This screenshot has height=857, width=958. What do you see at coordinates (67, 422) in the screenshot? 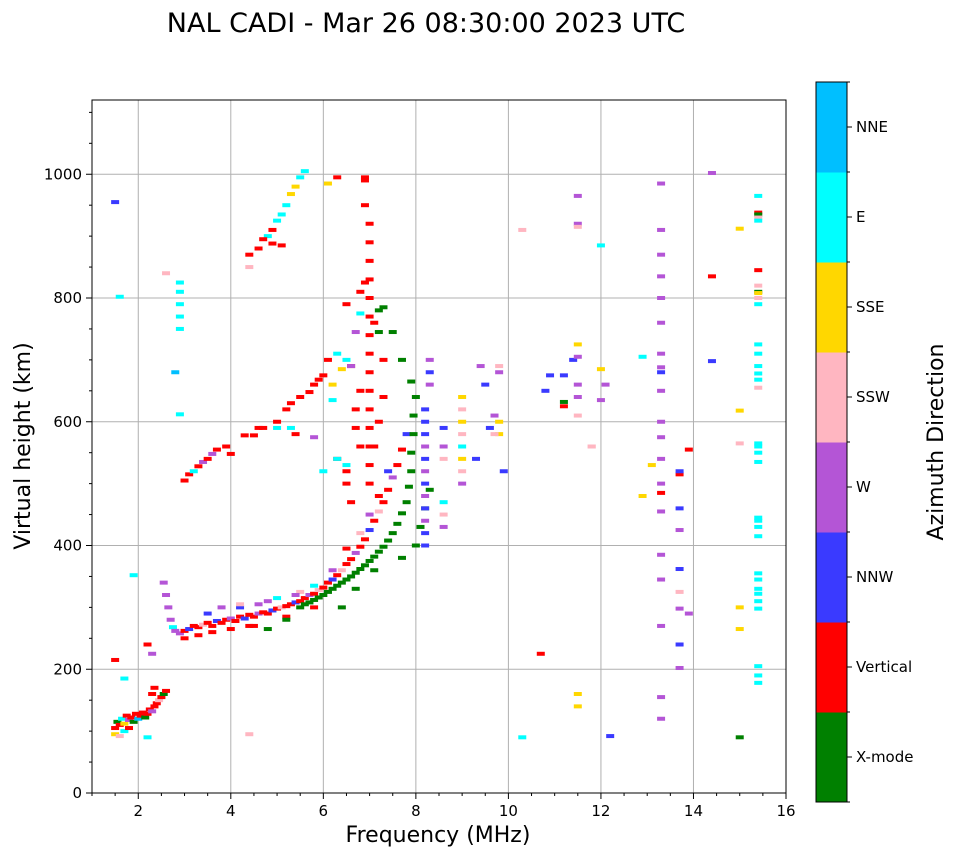
I see `y-tick-label: 600` at bounding box center [67, 422].